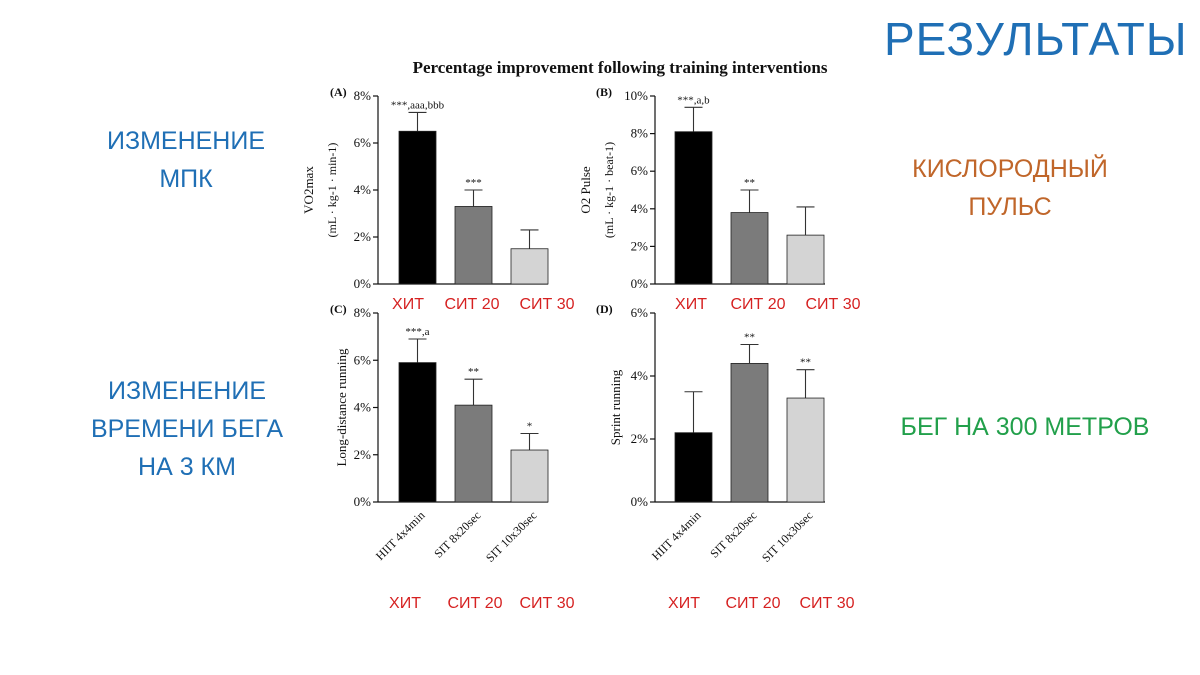 This screenshot has width=1200, height=675. Describe the element at coordinates (1010, 169) in the screenshot. I see `label-line: КИСЛОРОДНЫЙ` at that location.